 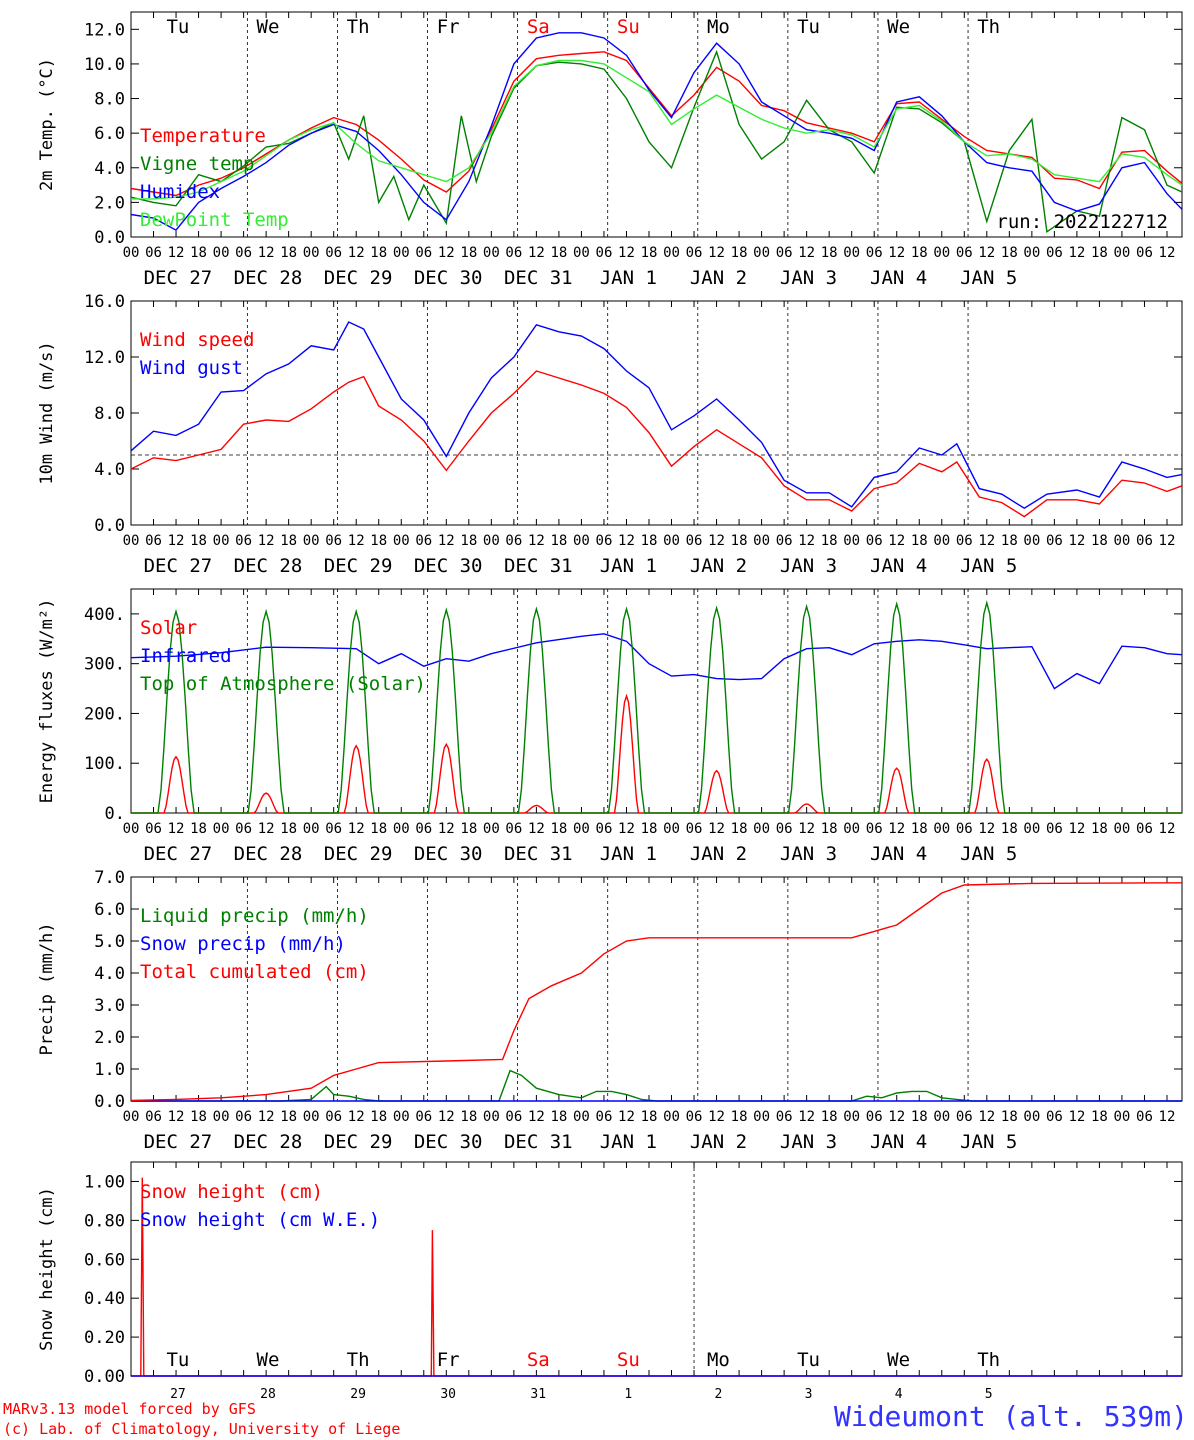 What do you see at coordinates (1010, 1416) in the screenshot?
I see `station-title: Wideumont (alt. 539m)` at bounding box center [1010, 1416].